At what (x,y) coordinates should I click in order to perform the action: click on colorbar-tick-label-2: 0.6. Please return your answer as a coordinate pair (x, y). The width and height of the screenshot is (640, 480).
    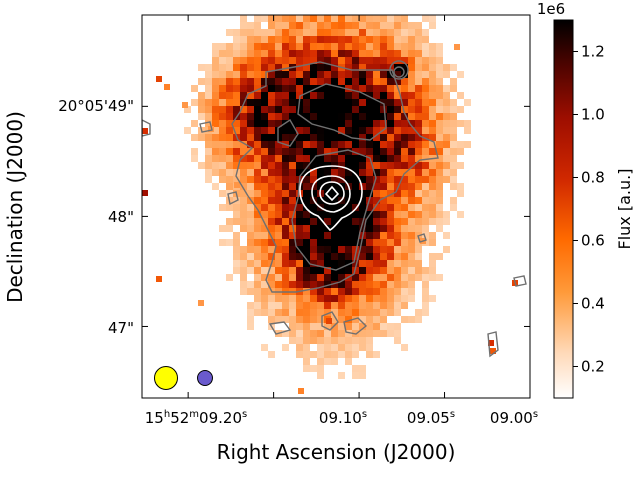
    Looking at the image, I should click on (593, 241).